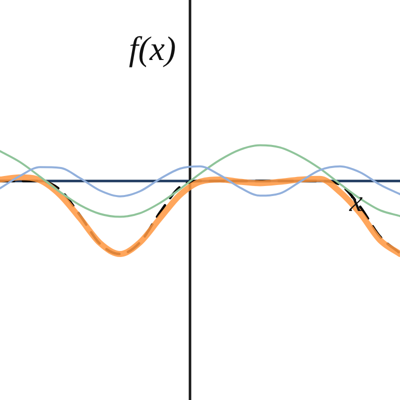 The width and height of the screenshot is (400, 400). What do you see at coordinates (152, 49) in the screenshot?
I see `y-axis-title: f(x)` at bounding box center [152, 49].